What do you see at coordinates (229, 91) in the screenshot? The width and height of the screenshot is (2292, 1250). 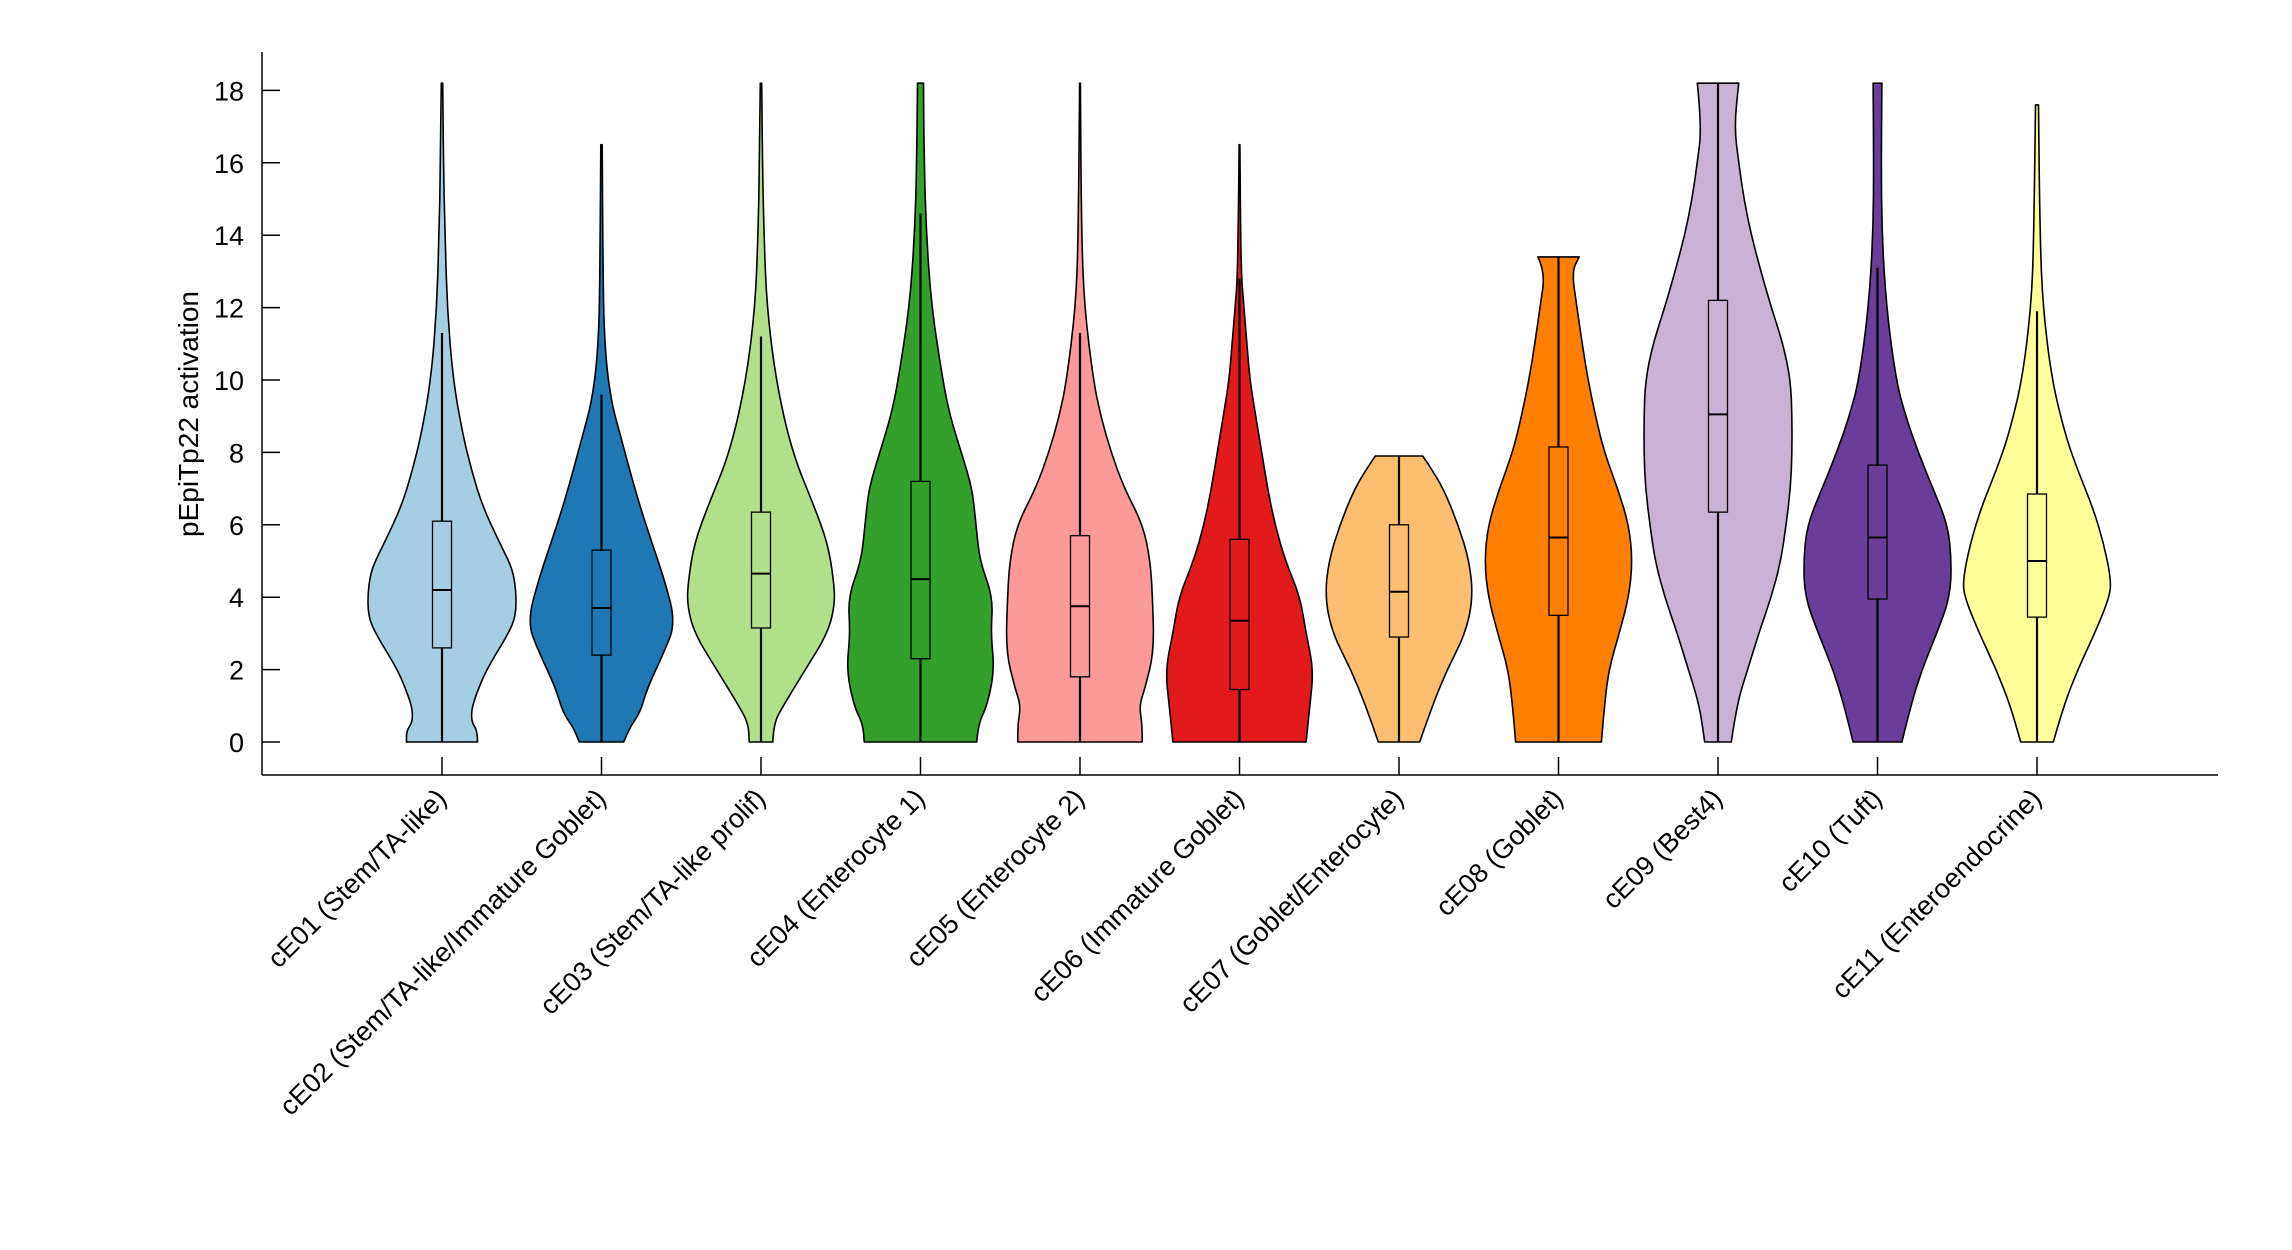 I see `y-tick-label: 18` at bounding box center [229, 91].